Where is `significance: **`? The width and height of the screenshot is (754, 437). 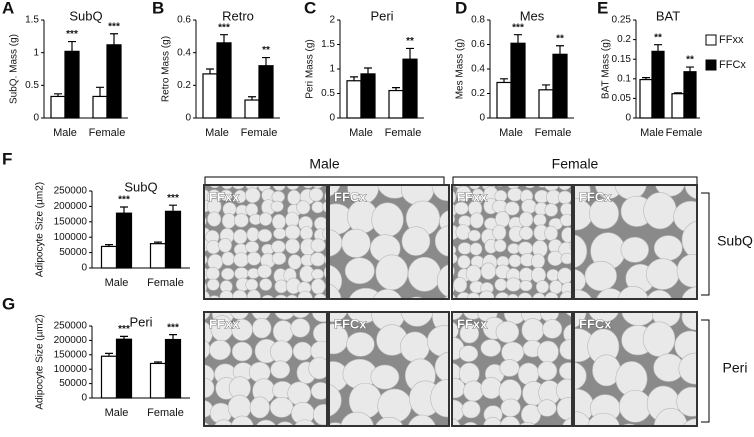
significance: ** is located at coordinates (410, 41).